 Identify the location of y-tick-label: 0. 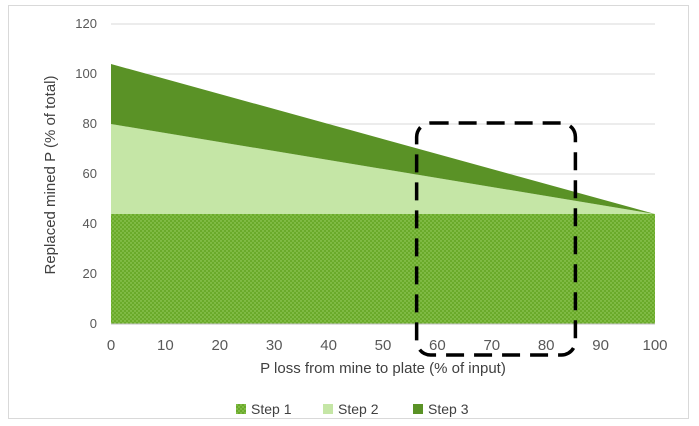
(93, 323).